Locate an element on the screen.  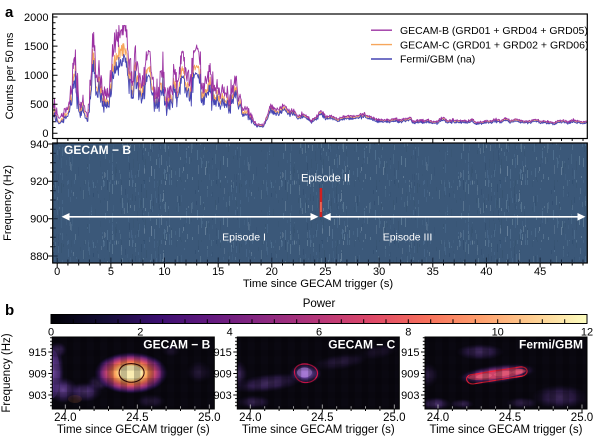
svg-text: 8 is located at coordinates (408, 333).